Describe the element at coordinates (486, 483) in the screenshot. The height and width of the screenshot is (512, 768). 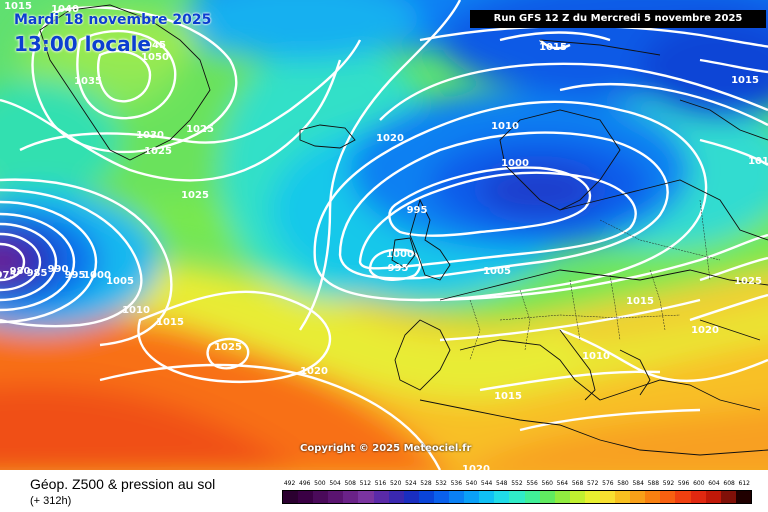
I see `scale-label: 544` at that location.